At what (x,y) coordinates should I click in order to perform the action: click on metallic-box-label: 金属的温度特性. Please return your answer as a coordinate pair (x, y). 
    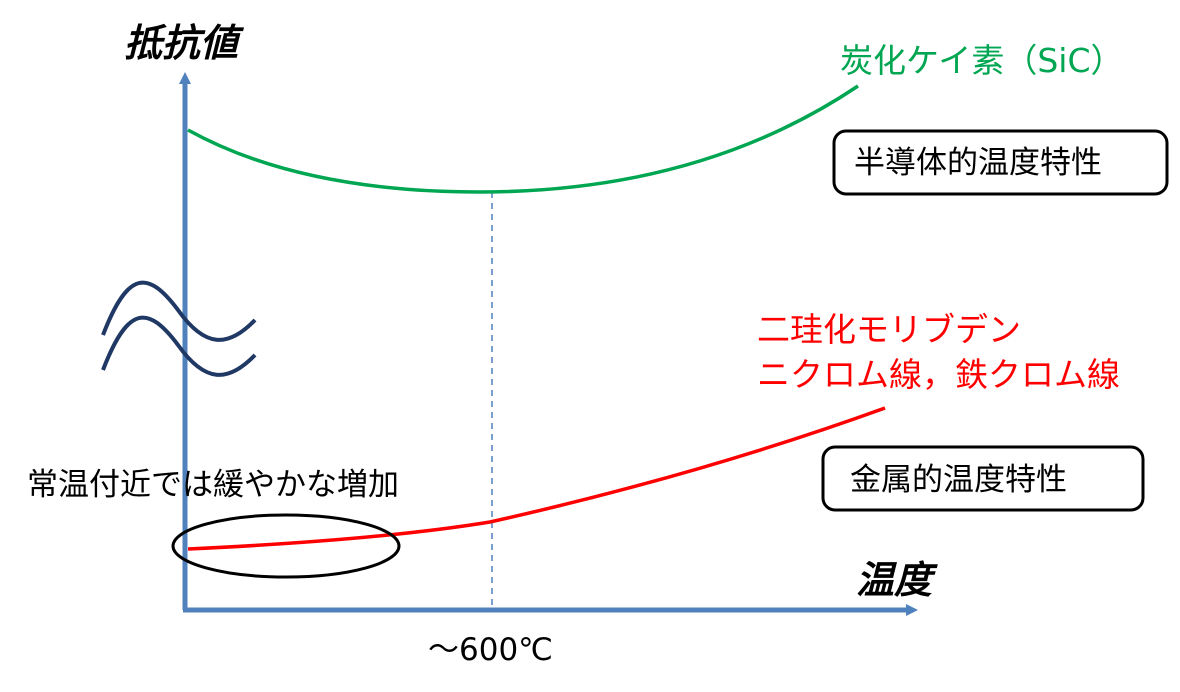
    Looking at the image, I should click on (958, 480).